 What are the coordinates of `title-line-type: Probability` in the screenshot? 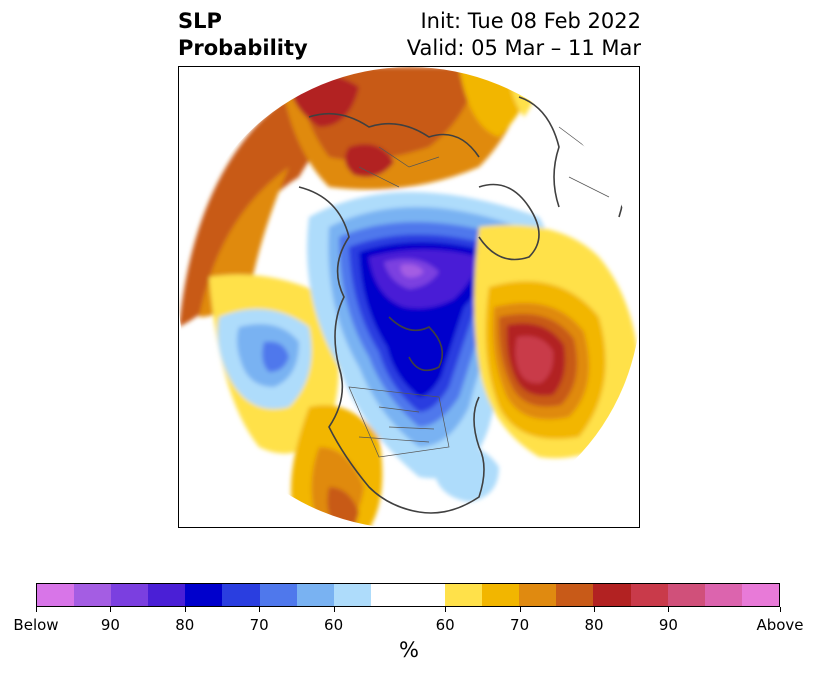 It's located at (243, 48).